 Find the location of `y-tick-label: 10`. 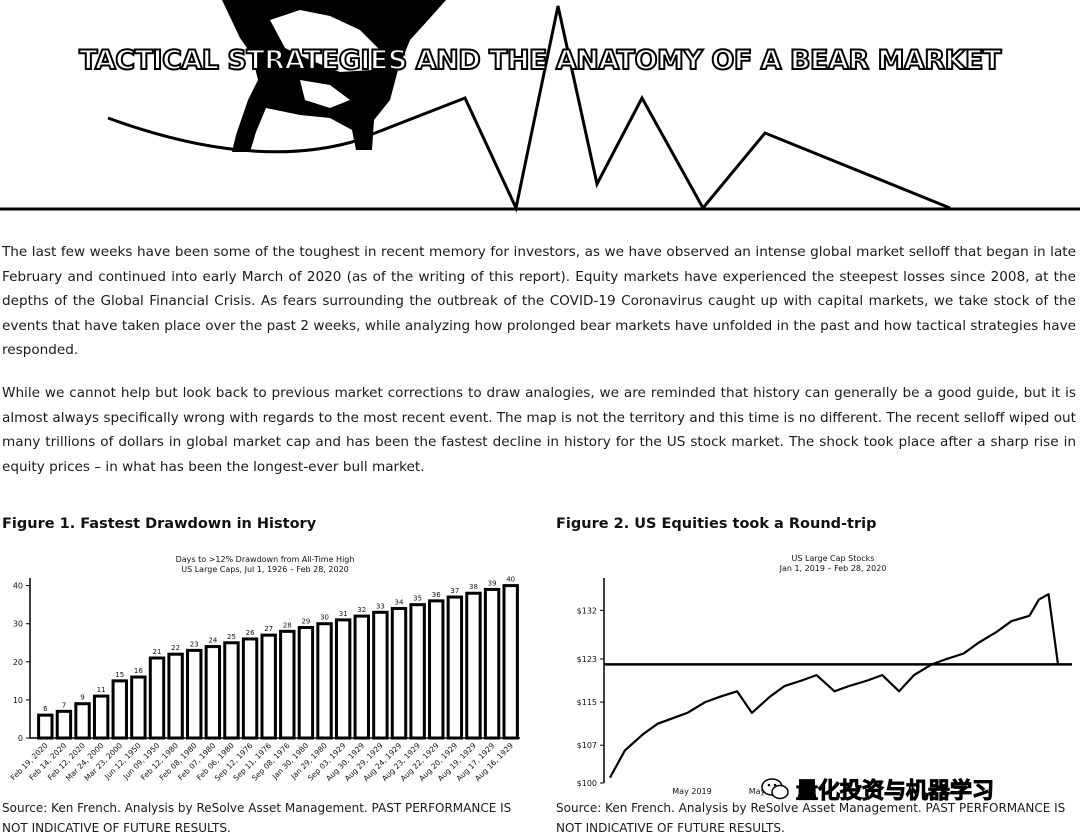

y-tick-label: 10 is located at coordinates (18, 700).